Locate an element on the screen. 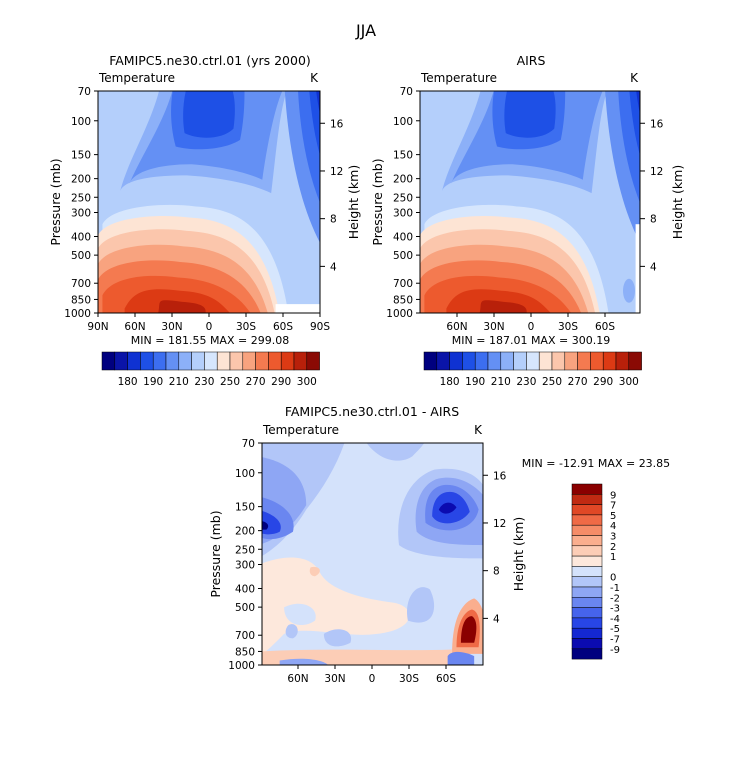 This screenshot has width=733, height=762. colorbar-label: 190 is located at coordinates (153, 382).